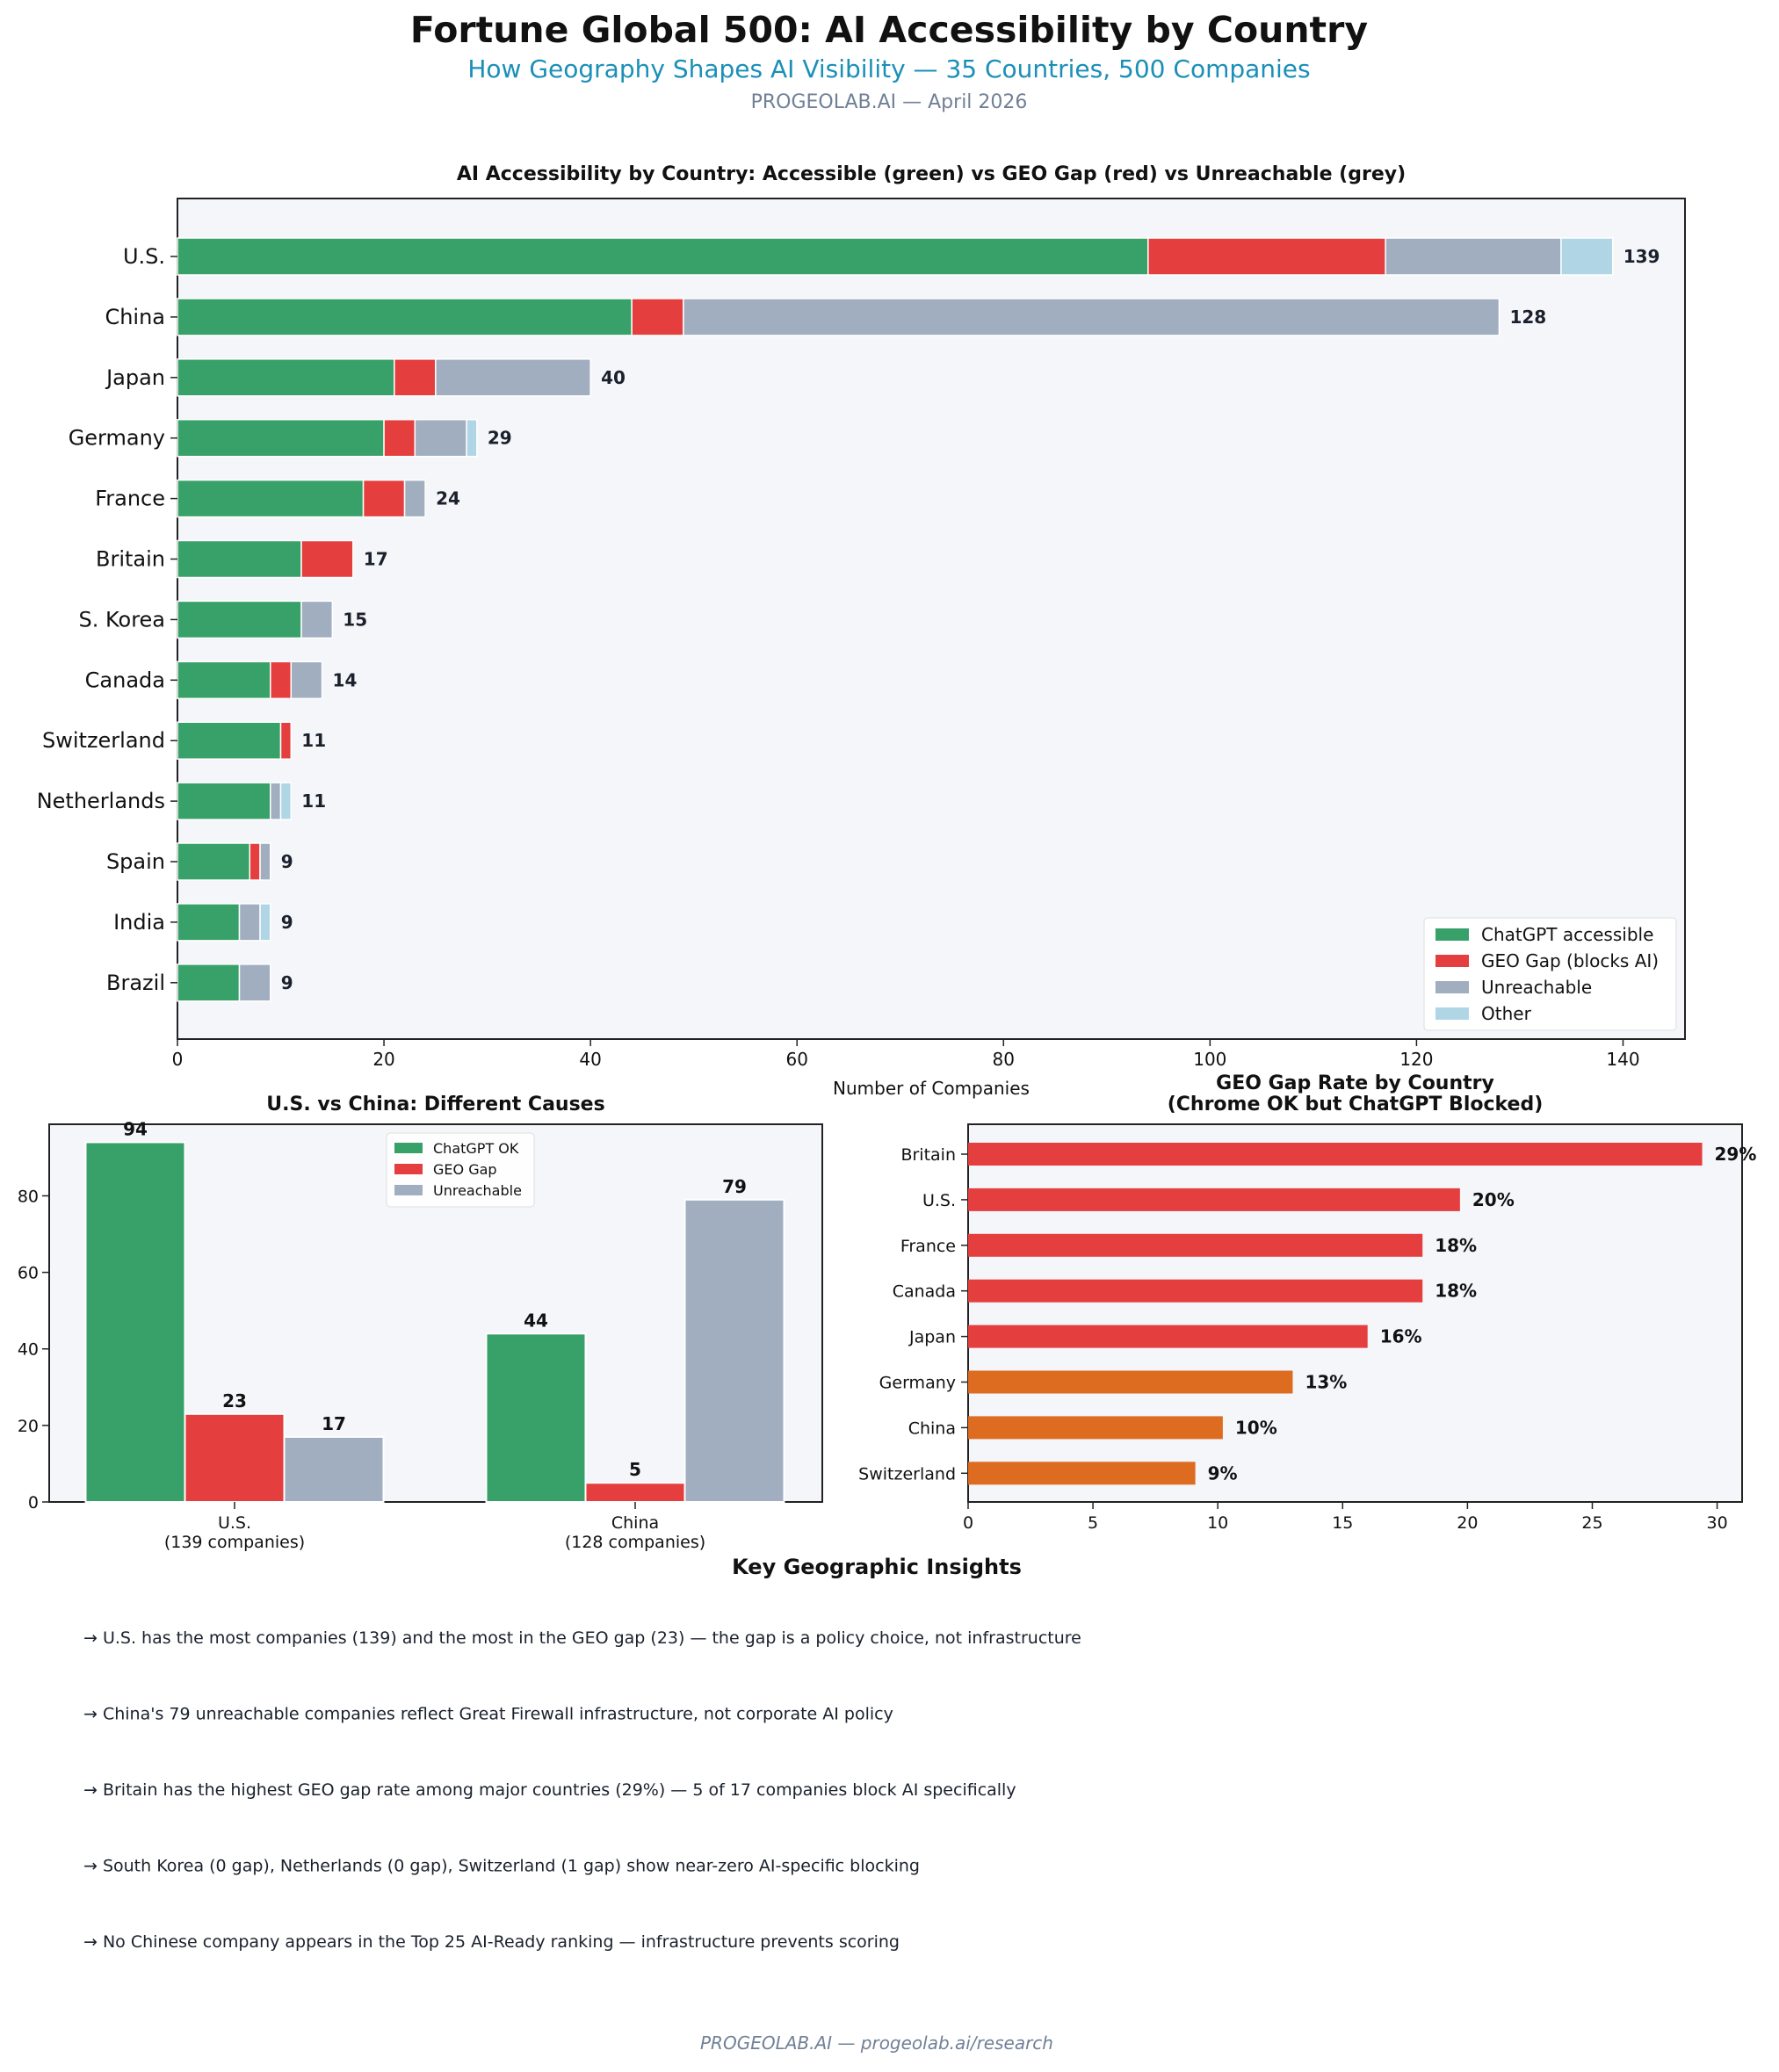 Image resolution: width=1779 pixels, height=2072 pixels. I want to click on legend-label: Unreachable, so click(477, 1190).